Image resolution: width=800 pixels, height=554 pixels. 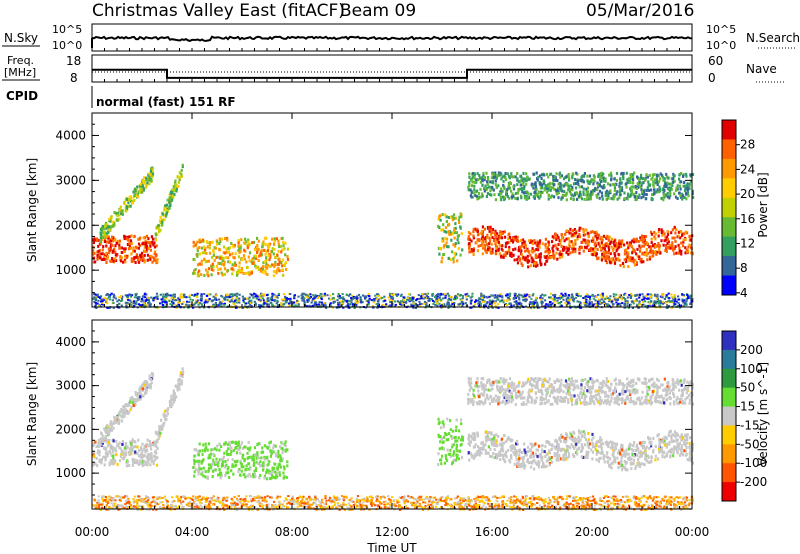 I want to click on colorbar-swatch, so click(x=729, y=188).